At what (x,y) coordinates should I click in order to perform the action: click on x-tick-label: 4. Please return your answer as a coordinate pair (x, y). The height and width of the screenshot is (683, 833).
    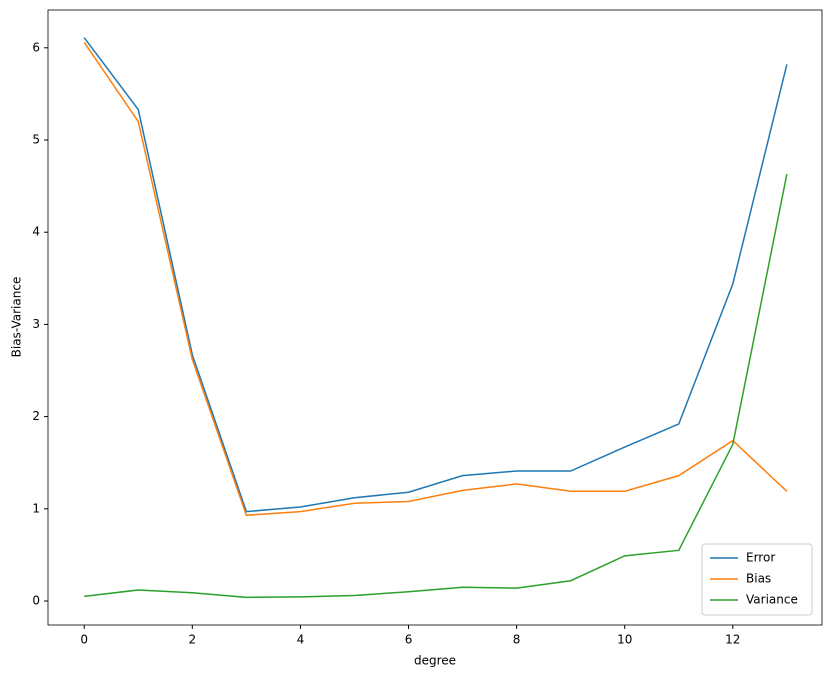
    Looking at the image, I should click on (301, 640).